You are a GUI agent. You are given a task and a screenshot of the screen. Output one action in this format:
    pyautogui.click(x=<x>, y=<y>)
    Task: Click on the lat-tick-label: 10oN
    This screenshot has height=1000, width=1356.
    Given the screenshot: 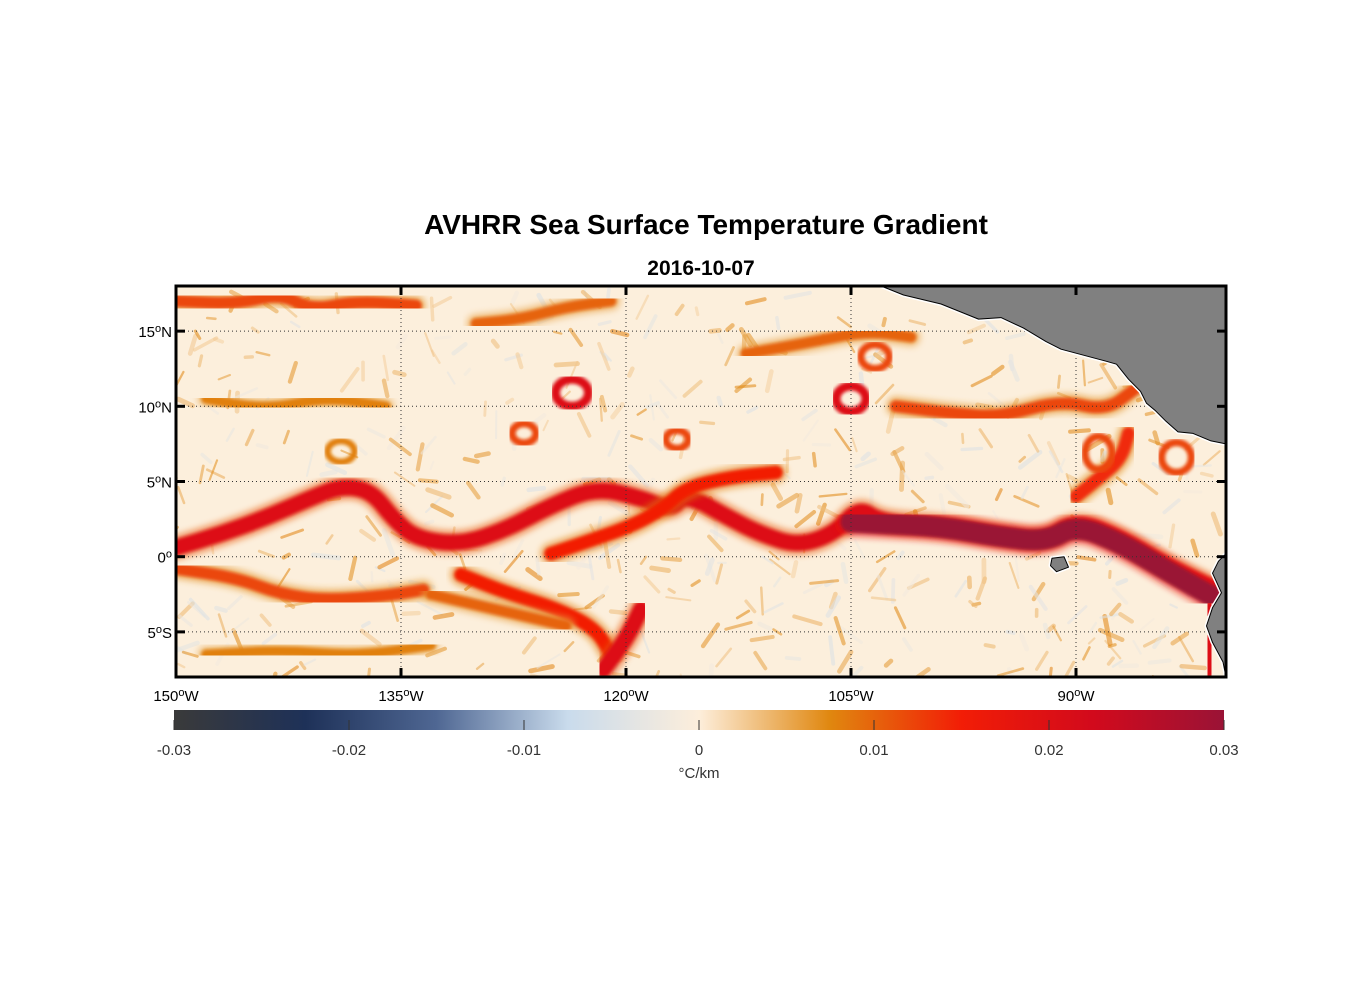 What is the action you would take?
    pyautogui.click(x=155, y=407)
    